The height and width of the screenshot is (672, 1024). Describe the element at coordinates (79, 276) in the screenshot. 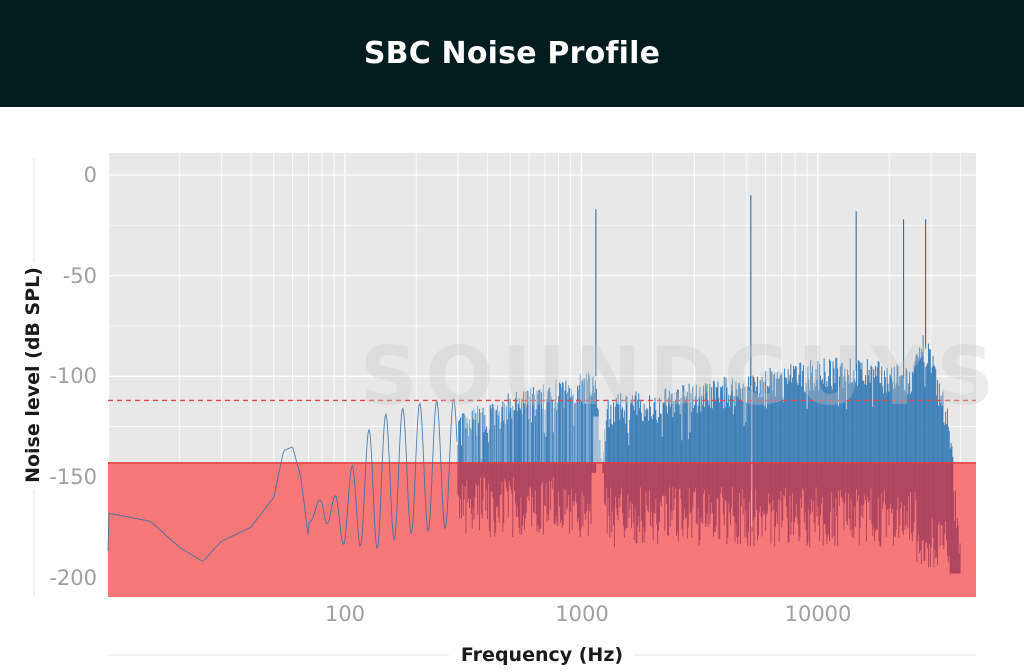

I see `y-tick-minus50: -50` at that location.